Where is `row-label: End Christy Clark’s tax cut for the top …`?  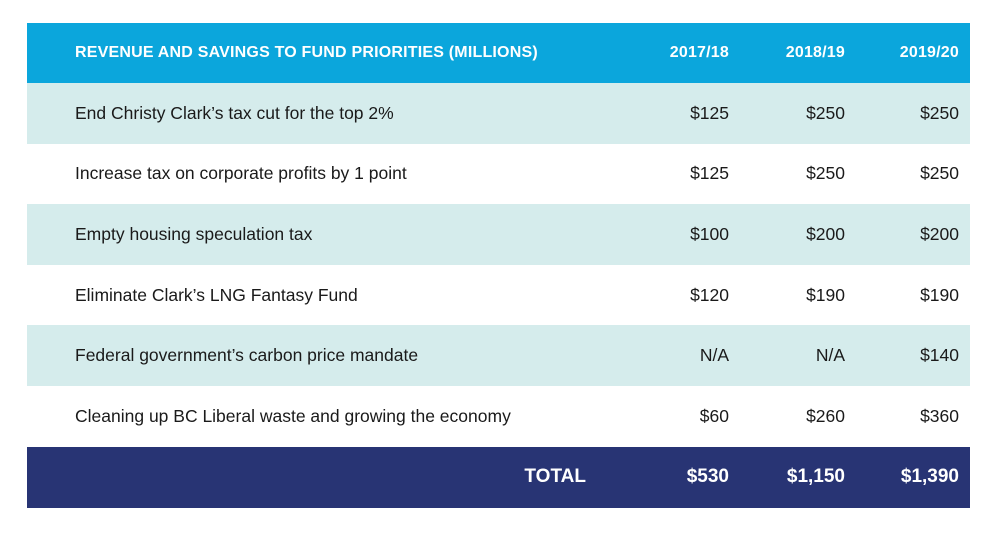
row-label: End Christy Clark’s tax cut for the top … is located at coordinates (234, 112).